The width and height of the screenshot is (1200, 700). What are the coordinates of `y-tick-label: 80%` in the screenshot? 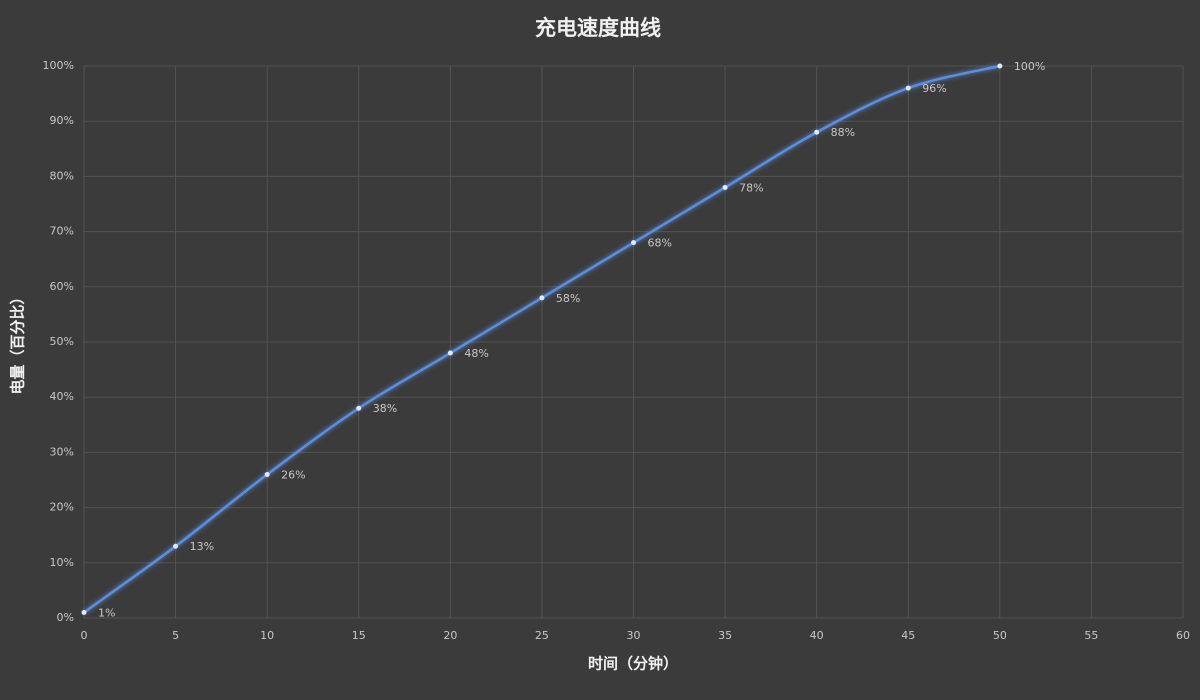 It's located at (62, 175).